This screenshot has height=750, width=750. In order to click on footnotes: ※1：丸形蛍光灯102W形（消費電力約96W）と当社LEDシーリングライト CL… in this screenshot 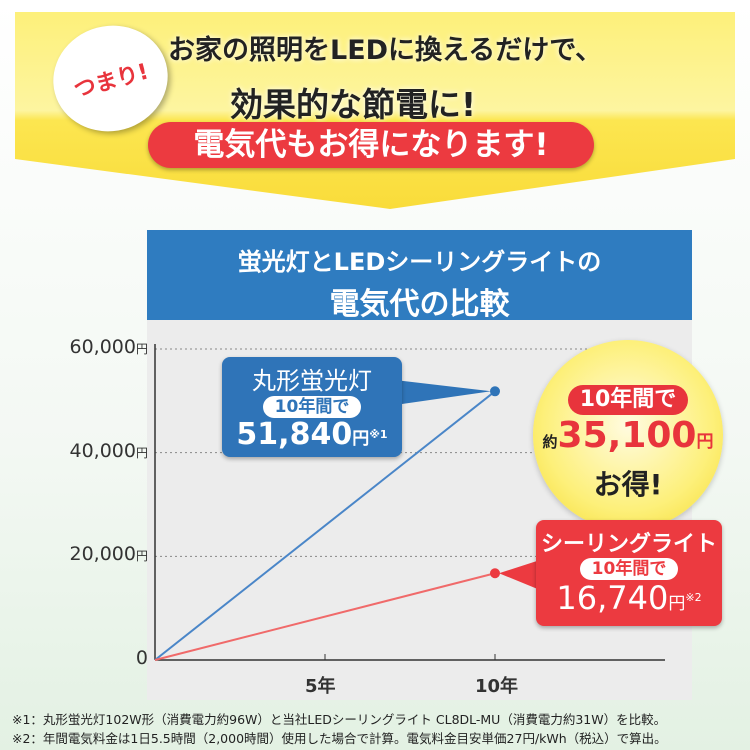, I will do `click(339, 729)`.